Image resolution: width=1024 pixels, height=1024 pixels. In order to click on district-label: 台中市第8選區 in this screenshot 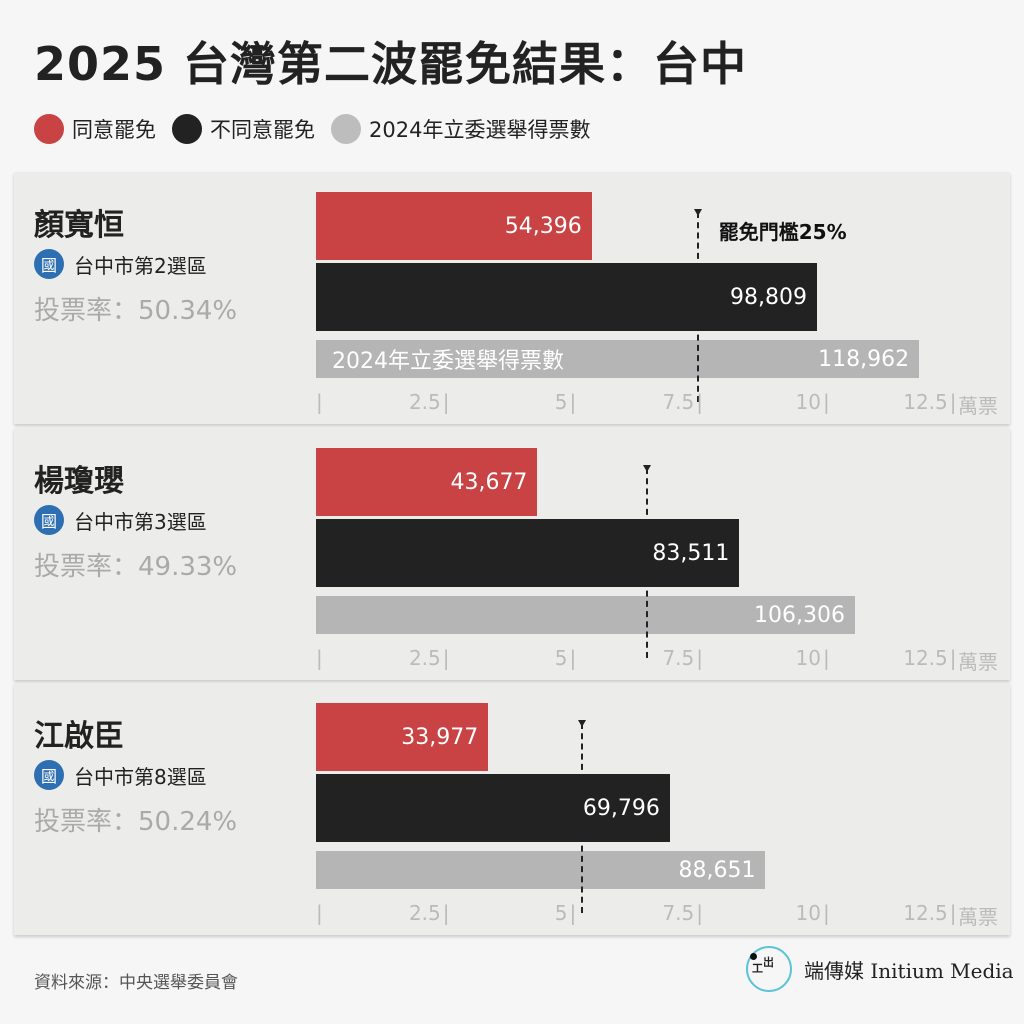, I will do `click(140, 776)`.